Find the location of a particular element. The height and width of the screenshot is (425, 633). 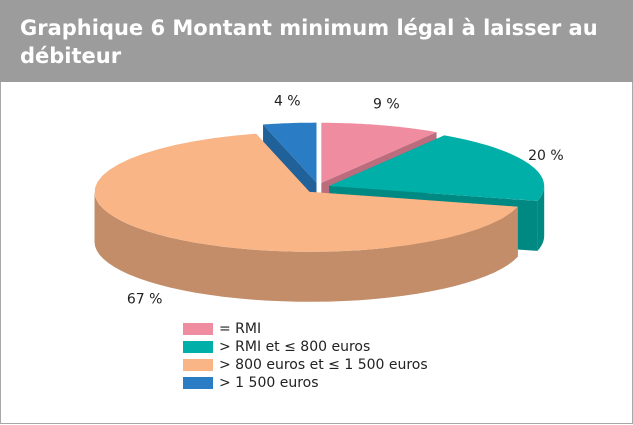

legend-label: > 800 euros et ≤ 1 500 euros is located at coordinates (323, 365).